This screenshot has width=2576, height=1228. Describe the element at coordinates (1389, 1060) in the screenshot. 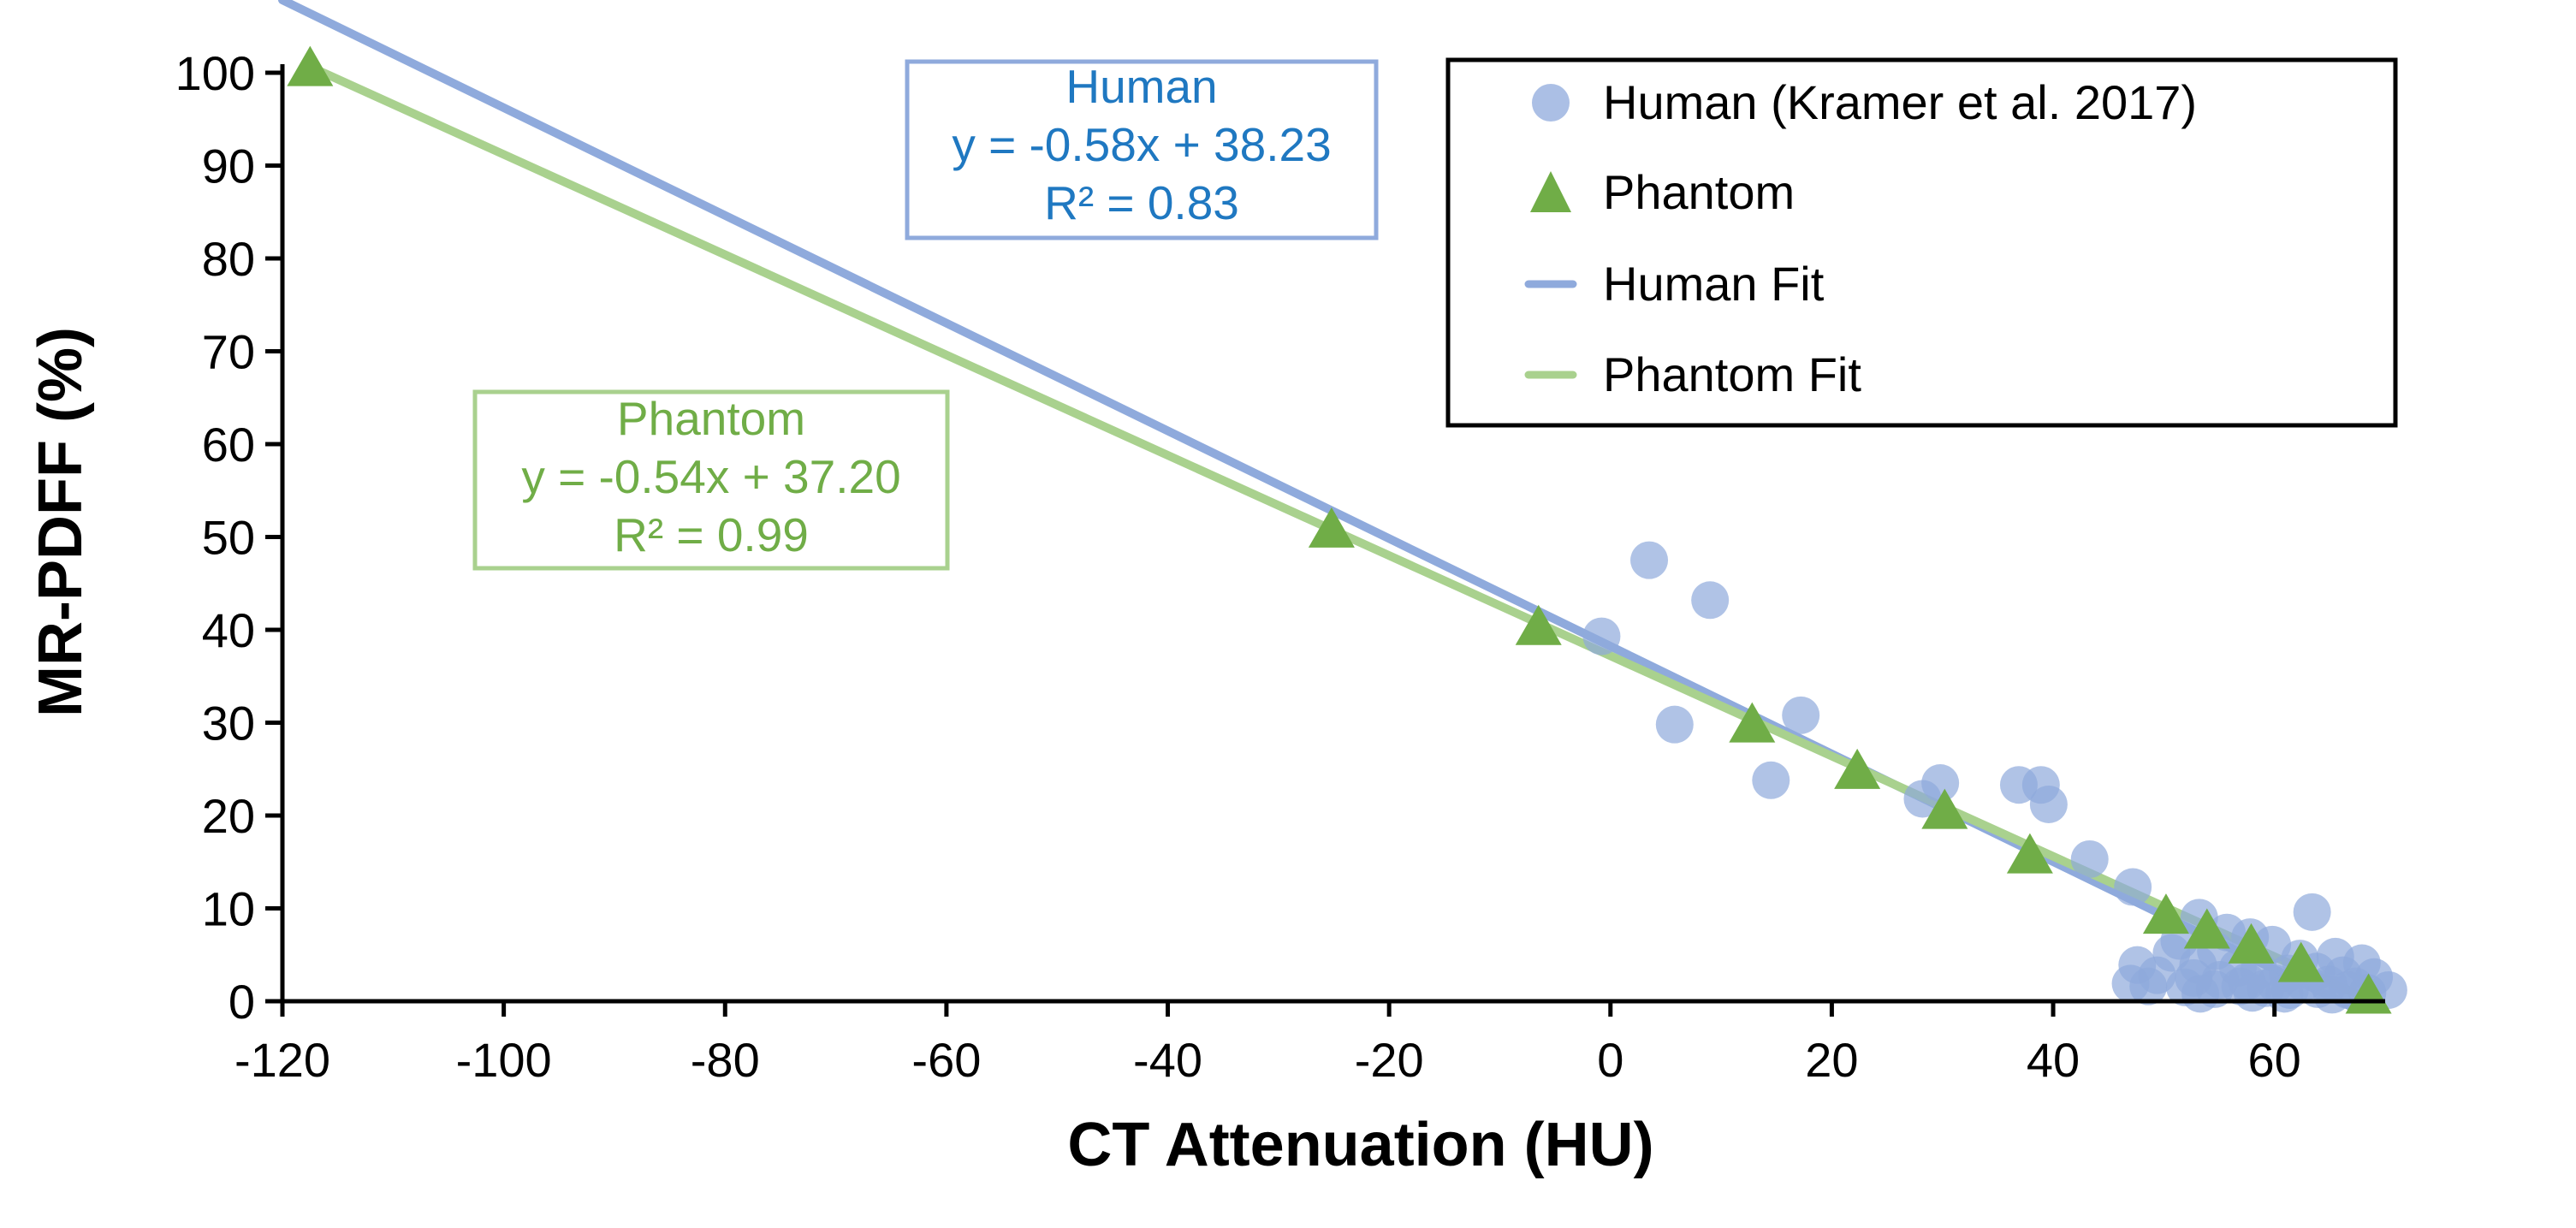

I see `x-tick-label: -20` at that location.